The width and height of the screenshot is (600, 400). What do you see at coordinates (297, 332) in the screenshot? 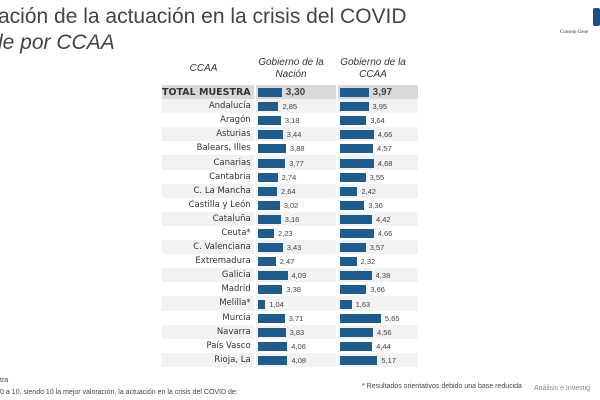
I see `nacion-value: 3,83` at bounding box center [297, 332].